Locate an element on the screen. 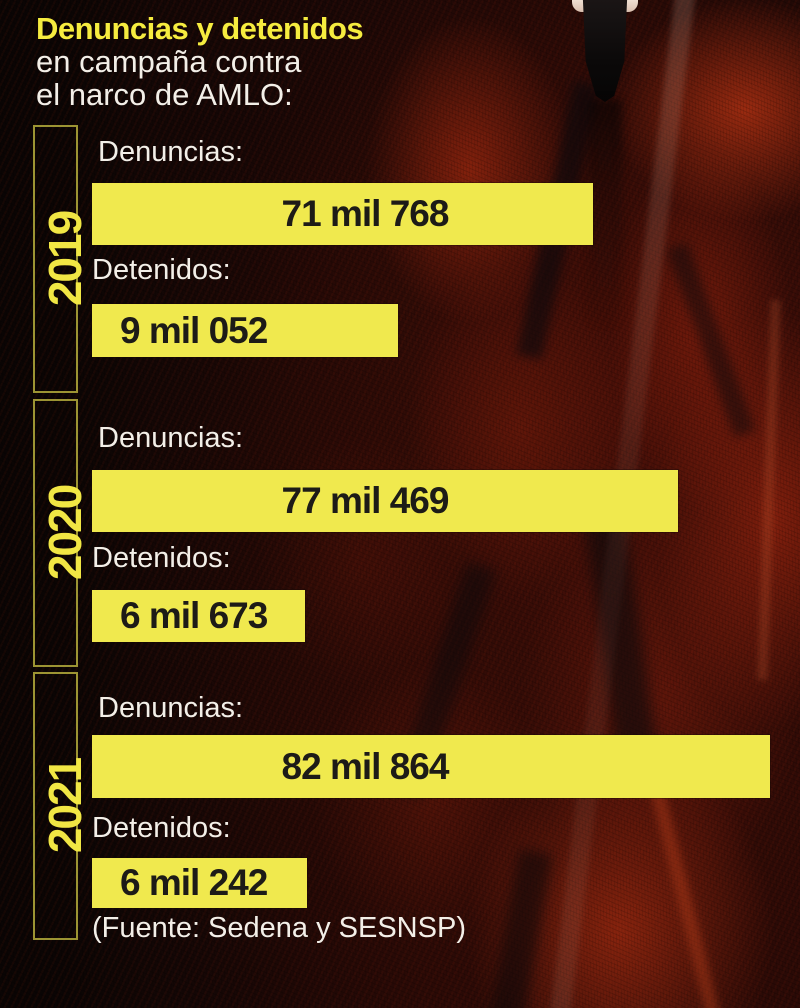  year-label-2021: 2021 is located at coordinates (65, 806).